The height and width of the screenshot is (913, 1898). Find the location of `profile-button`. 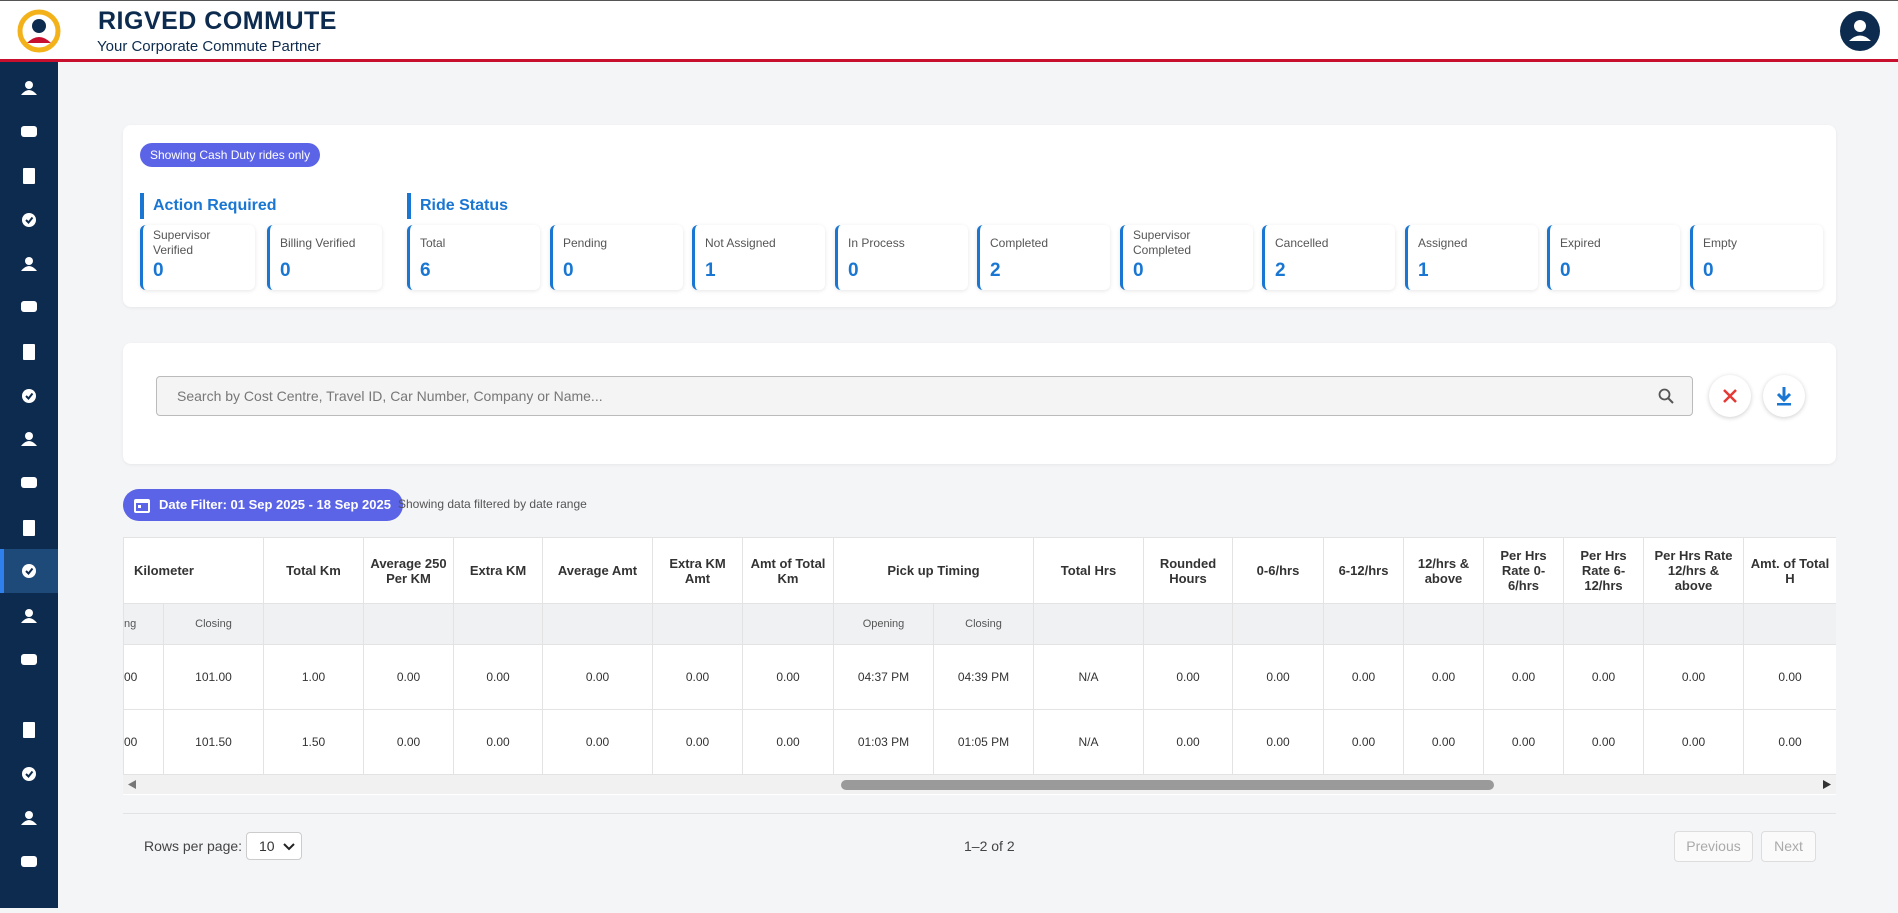

profile-button is located at coordinates (1860, 31).